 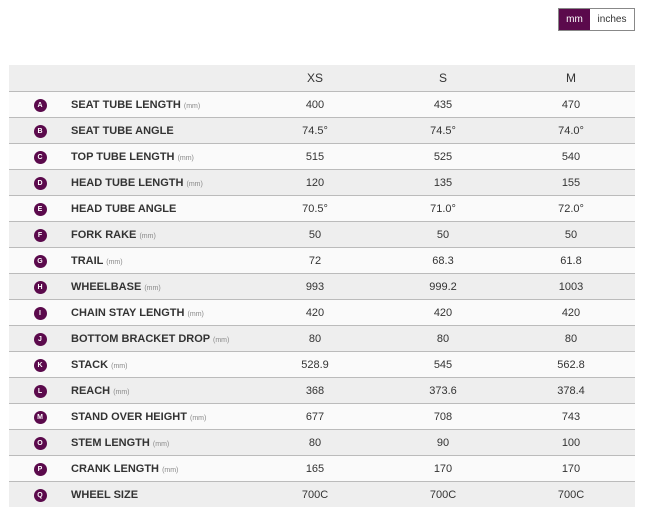 I want to click on table-row: E HEAD TUBE ANGLE 70.5° 71.0° 72.0°, so click(x=322, y=208).